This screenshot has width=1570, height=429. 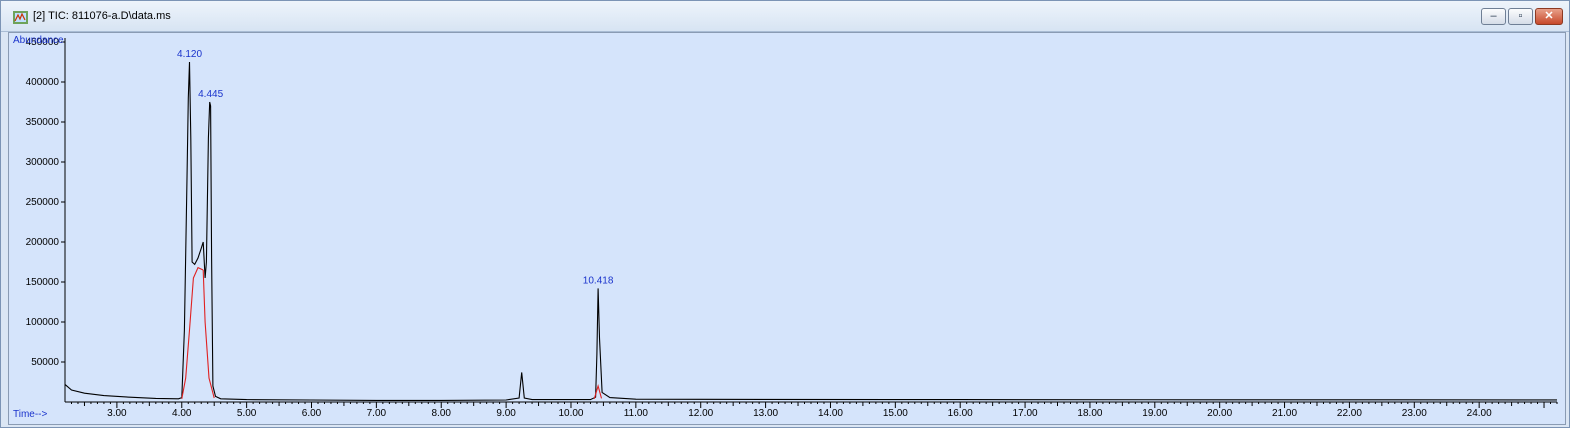 I want to click on y-tick-label: 350000, so click(x=43, y=122).